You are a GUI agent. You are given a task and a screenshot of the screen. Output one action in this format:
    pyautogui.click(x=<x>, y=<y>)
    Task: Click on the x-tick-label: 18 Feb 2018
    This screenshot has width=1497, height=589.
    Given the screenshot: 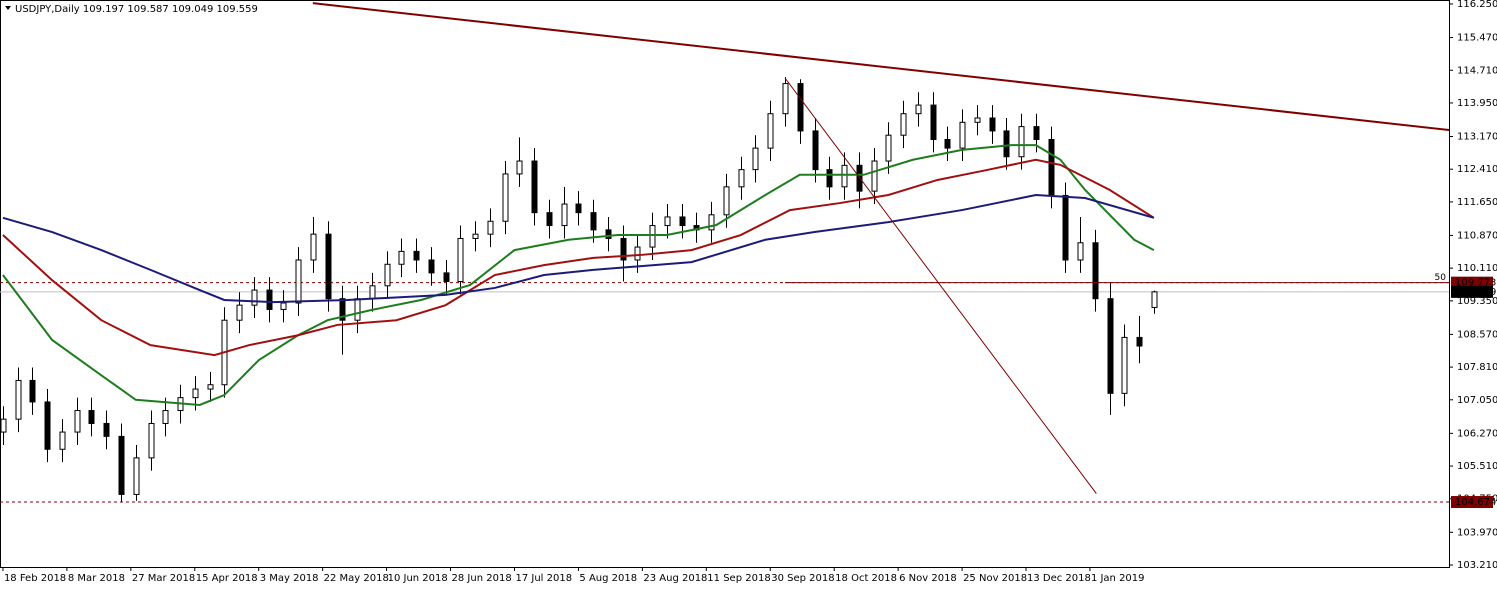 What is the action you would take?
    pyautogui.click(x=35, y=578)
    